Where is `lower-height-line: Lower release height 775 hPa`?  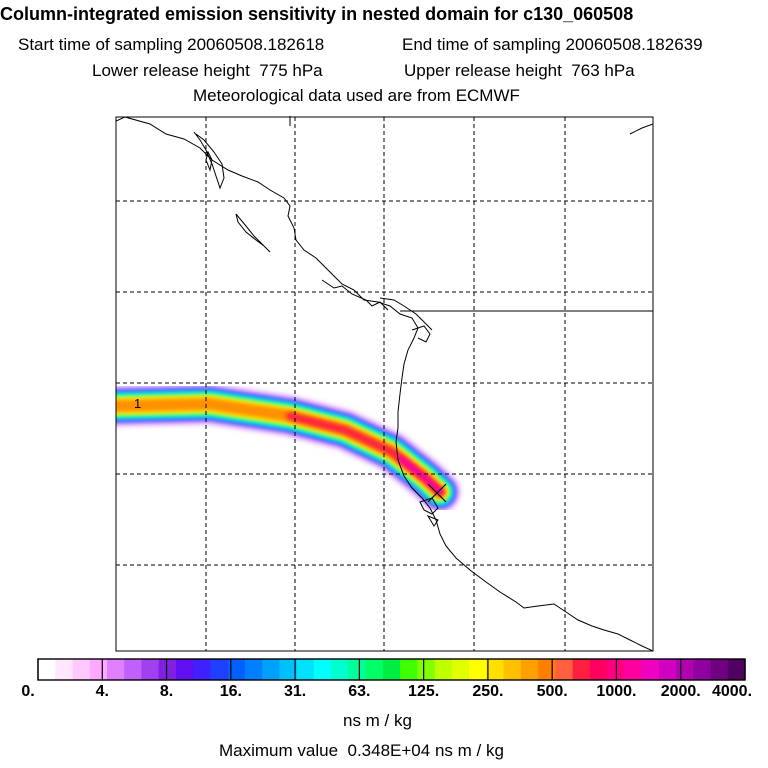 lower-height-line: Lower release height 775 hPa is located at coordinates (207, 71).